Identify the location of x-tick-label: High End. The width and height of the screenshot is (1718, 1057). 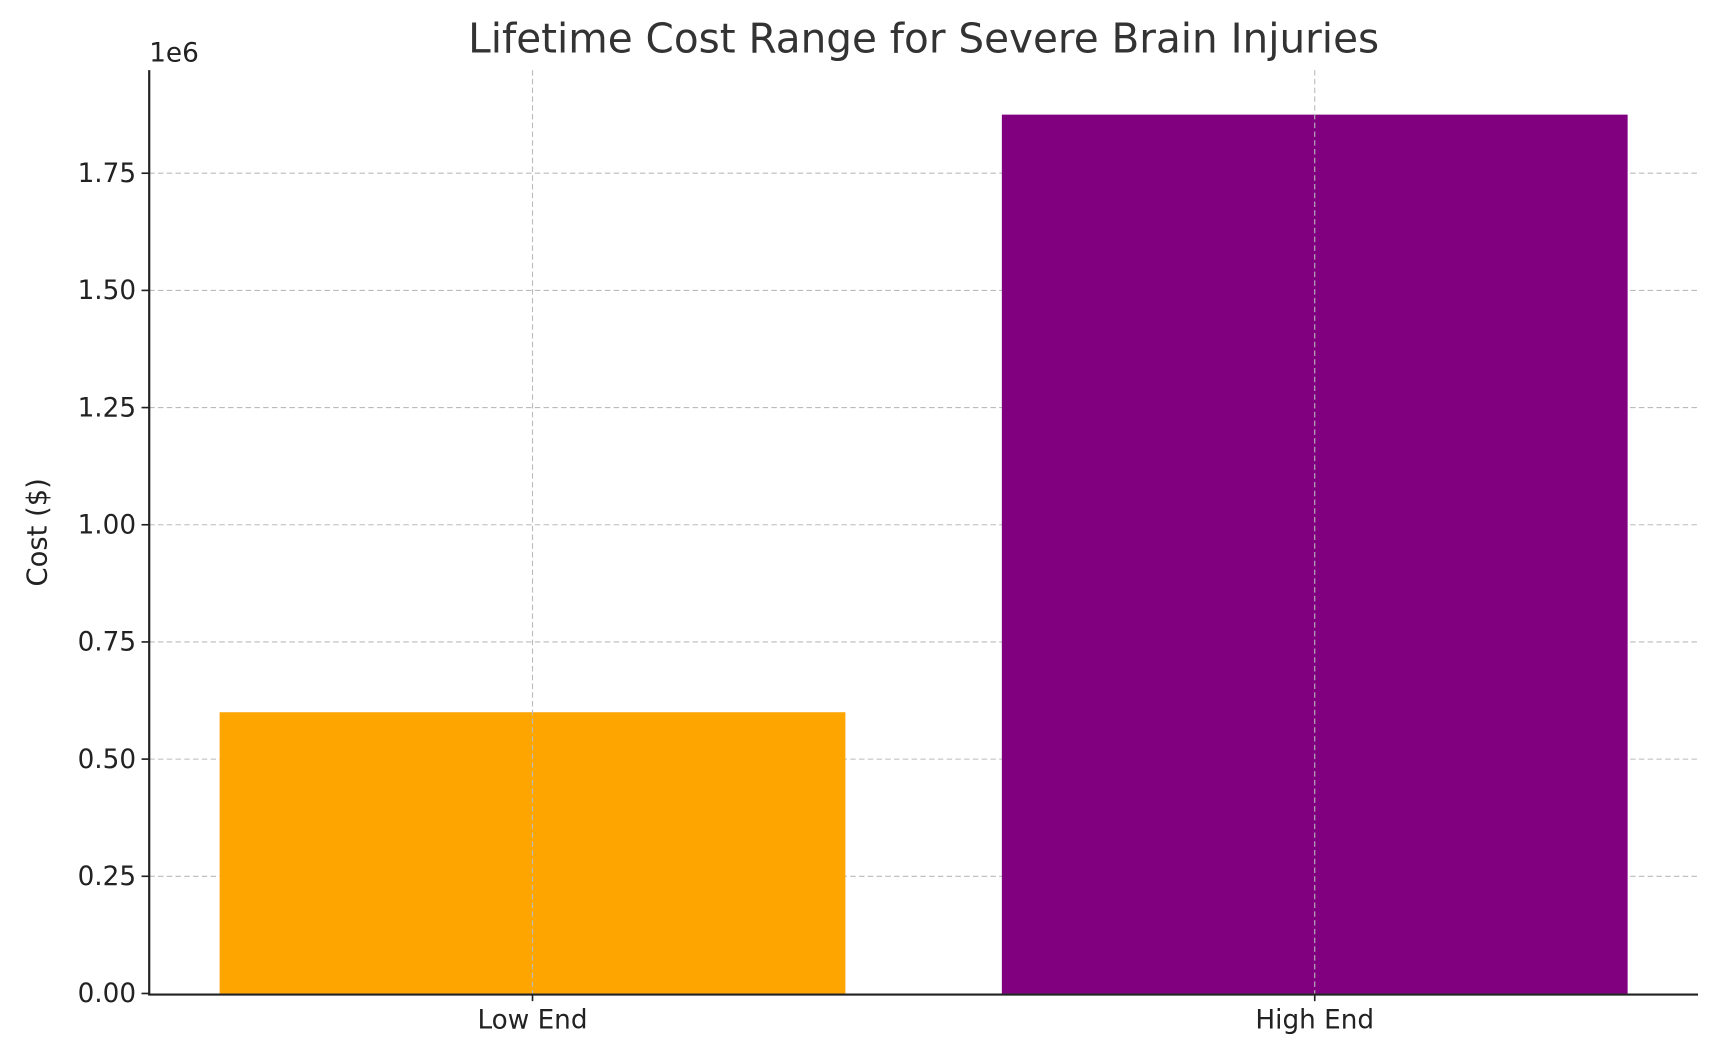
(1314, 1021).